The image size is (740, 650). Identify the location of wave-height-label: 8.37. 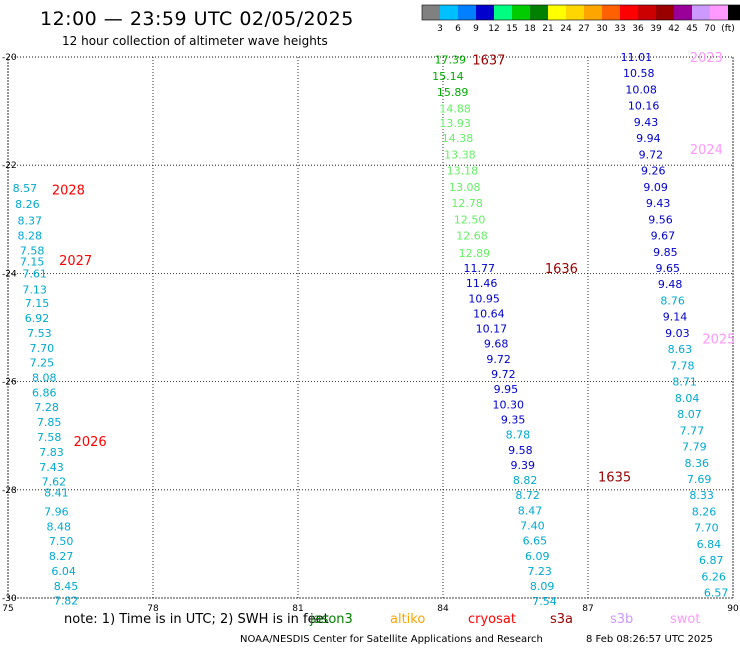
(30, 220).